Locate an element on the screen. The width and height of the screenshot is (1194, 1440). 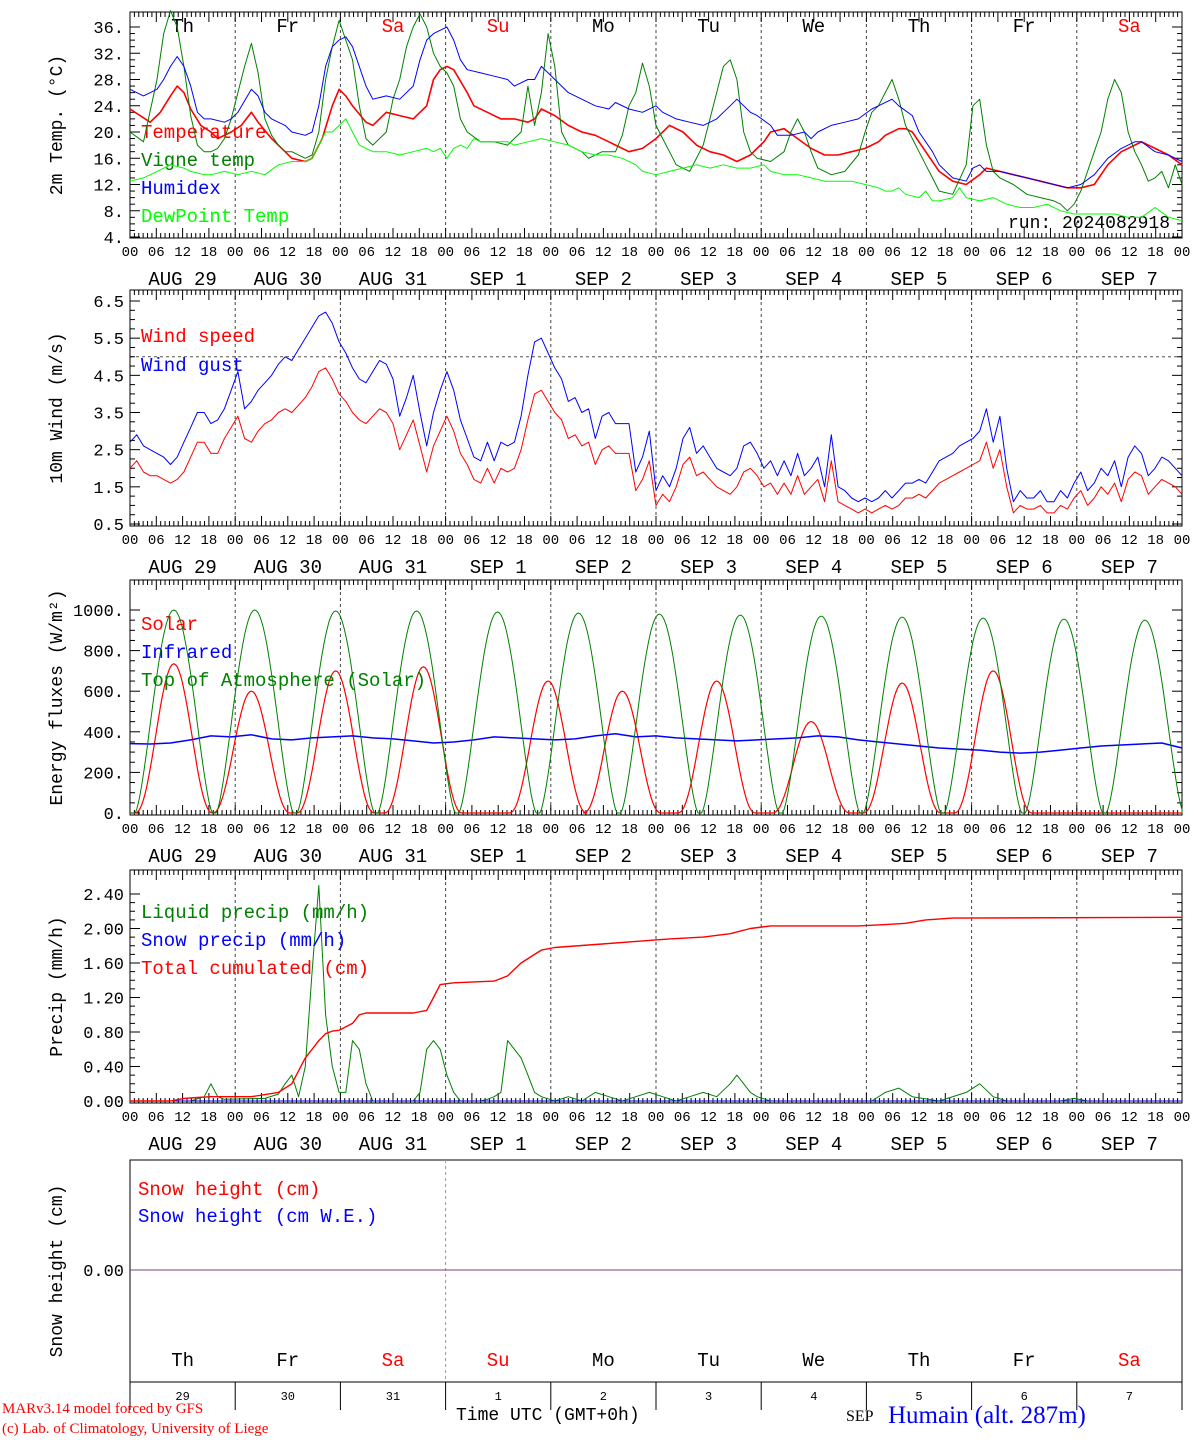
temp-weekday-label: Mo is located at coordinates (603, 27).